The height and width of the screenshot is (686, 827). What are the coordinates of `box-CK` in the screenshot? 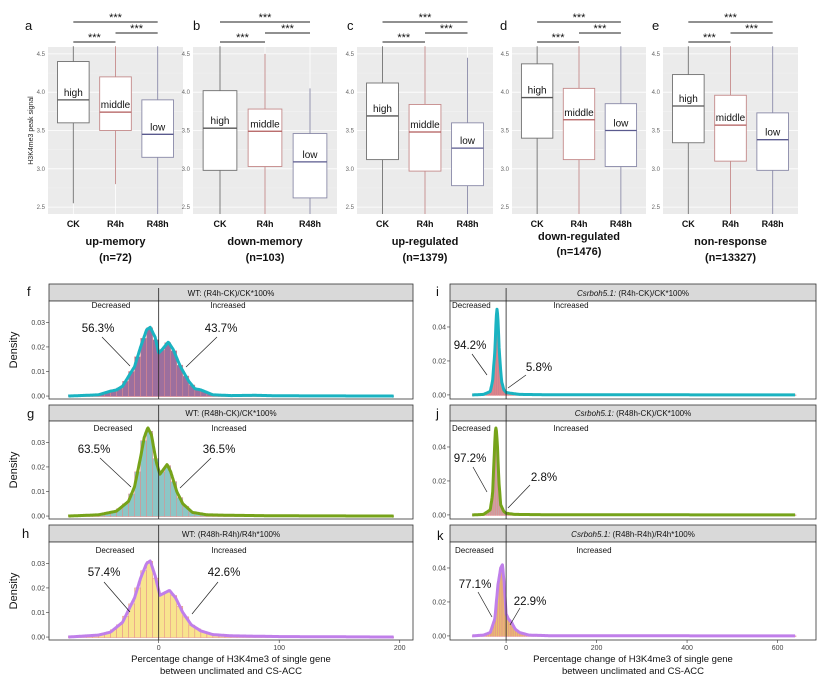 It's located at (537, 101).